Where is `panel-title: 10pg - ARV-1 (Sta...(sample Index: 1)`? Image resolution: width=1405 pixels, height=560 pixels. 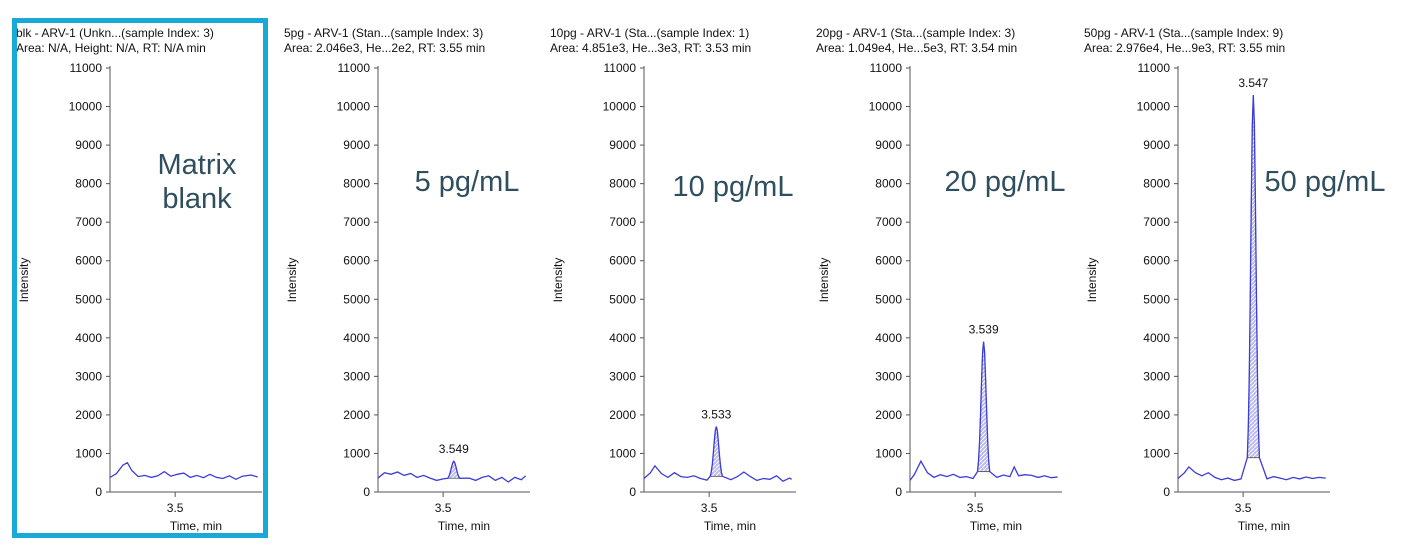
panel-title: 10pg - ARV-1 (Sta...(sample Index: 1) is located at coordinates (650, 33).